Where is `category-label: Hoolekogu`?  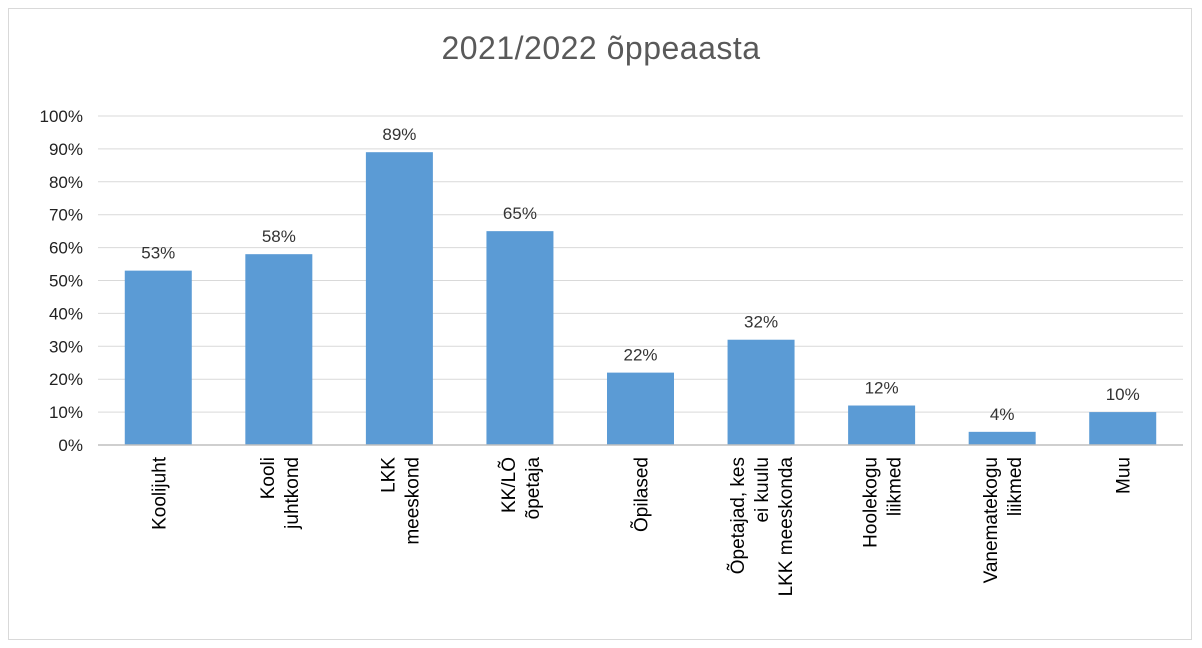 category-label: Hoolekogu is located at coordinates (871, 502).